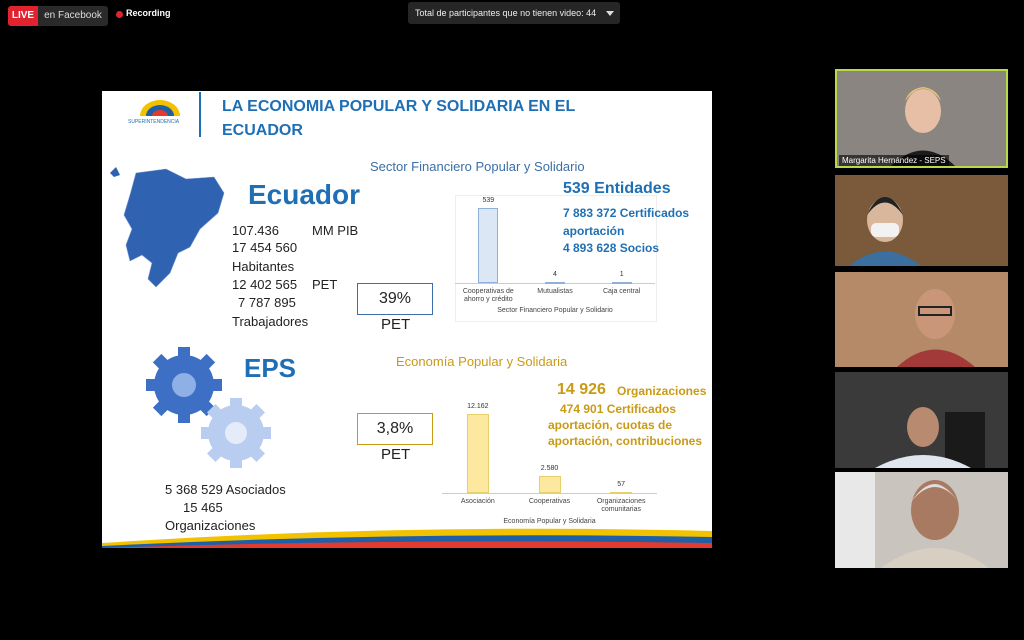 This screenshot has height=640, width=1024. I want to click on footer-swoosh, so click(407, 538).